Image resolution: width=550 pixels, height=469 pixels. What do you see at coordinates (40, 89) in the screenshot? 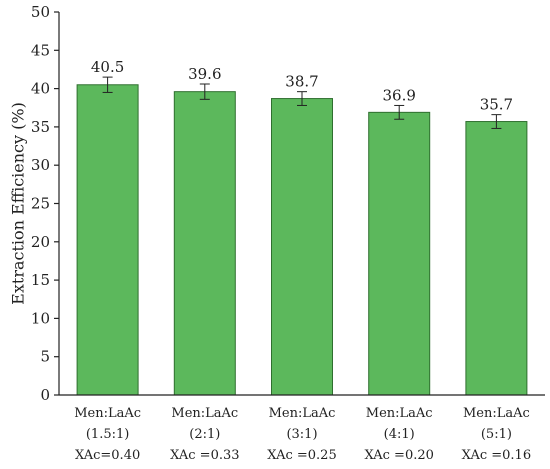
I see `y-tick-label: 40` at bounding box center [40, 89].